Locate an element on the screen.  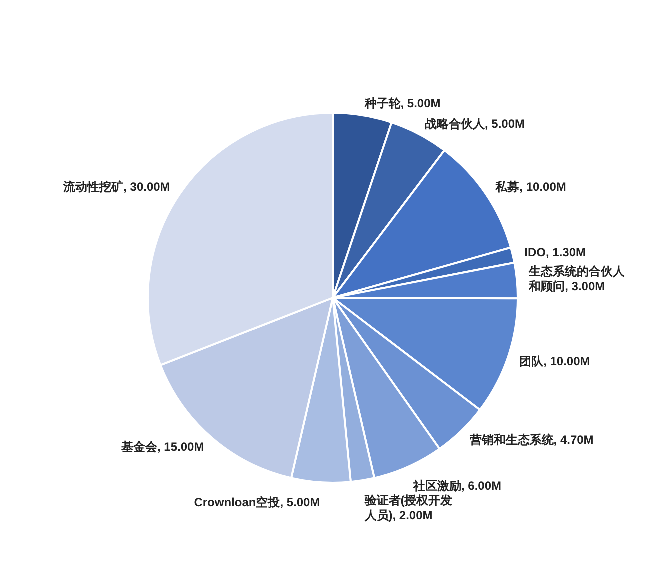
slice-label: IDO, 1.30M is located at coordinates (555, 252).